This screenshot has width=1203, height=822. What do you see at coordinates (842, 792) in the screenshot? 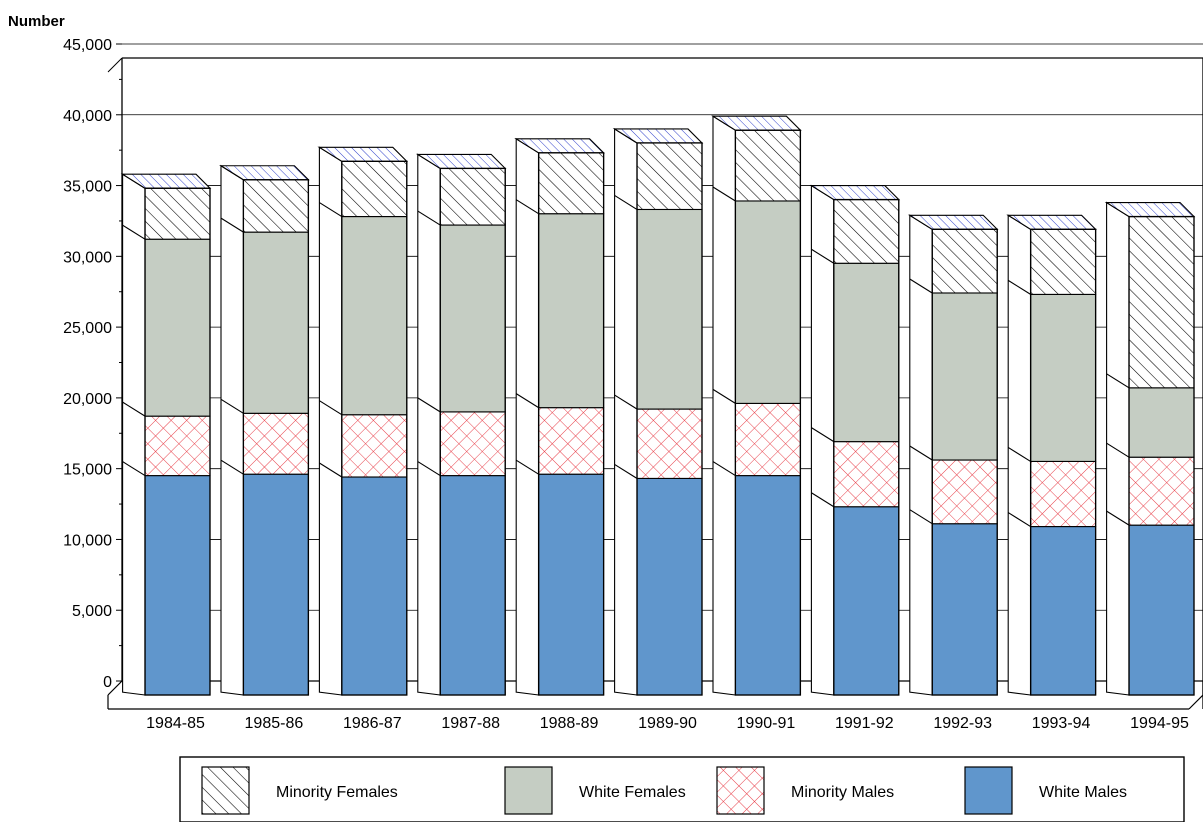
I see `legend-label: Minority Males` at bounding box center [842, 792].